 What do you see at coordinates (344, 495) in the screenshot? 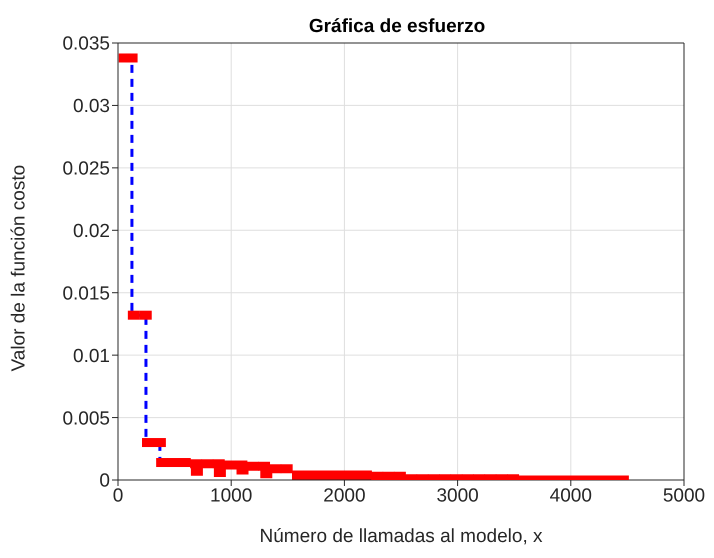
I see `x-tick-label: 2000` at bounding box center [344, 495].